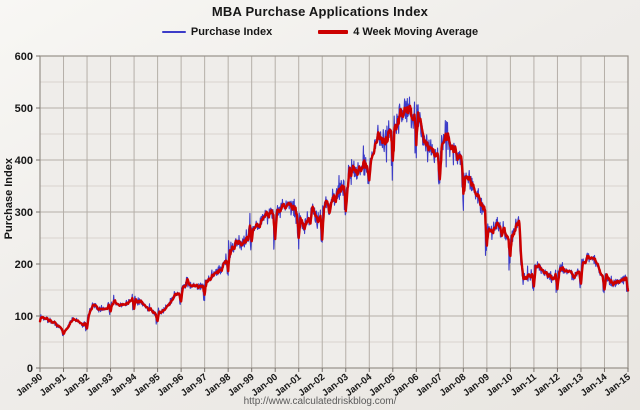 Image resolution: width=640 pixels, height=410 pixels. I want to click on y-tick-labels: 0 100 200 300 400 500 600, so click(24, 213).